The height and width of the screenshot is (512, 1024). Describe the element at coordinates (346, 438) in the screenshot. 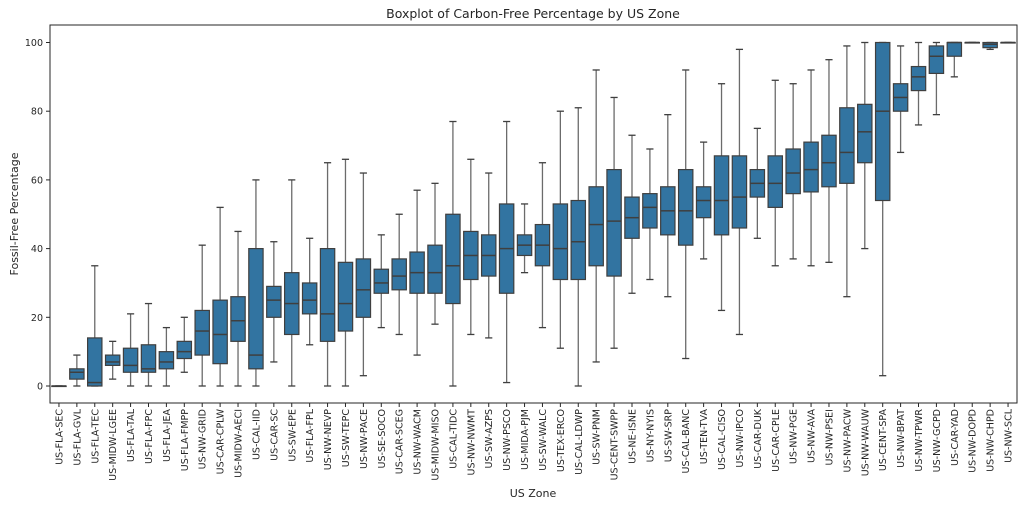

I see `x-tick-label: US-SW-TEPC` at that location.